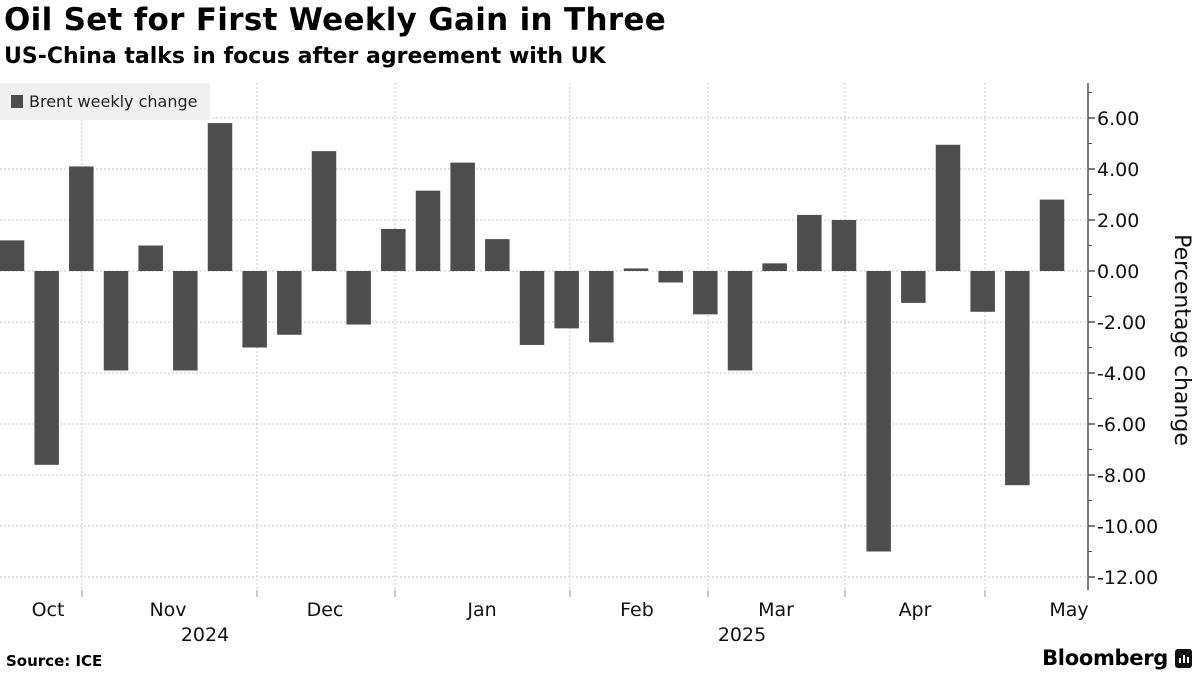 Image resolution: width=1200 pixels, height=675 pixels. Describe the element at coordinates (1121, 323) in the screenshot. I see `y-tick-label: -2.00` at that location.